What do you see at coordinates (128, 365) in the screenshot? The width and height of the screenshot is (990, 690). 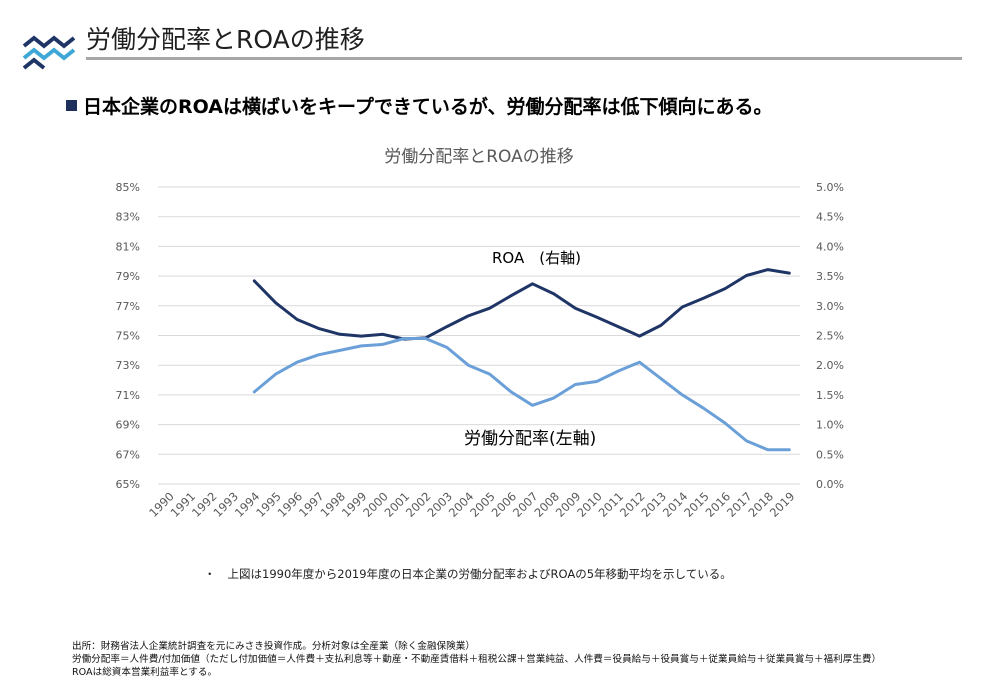 I see `y-left-tick-label: 73%` at bounding box center [128, 365].